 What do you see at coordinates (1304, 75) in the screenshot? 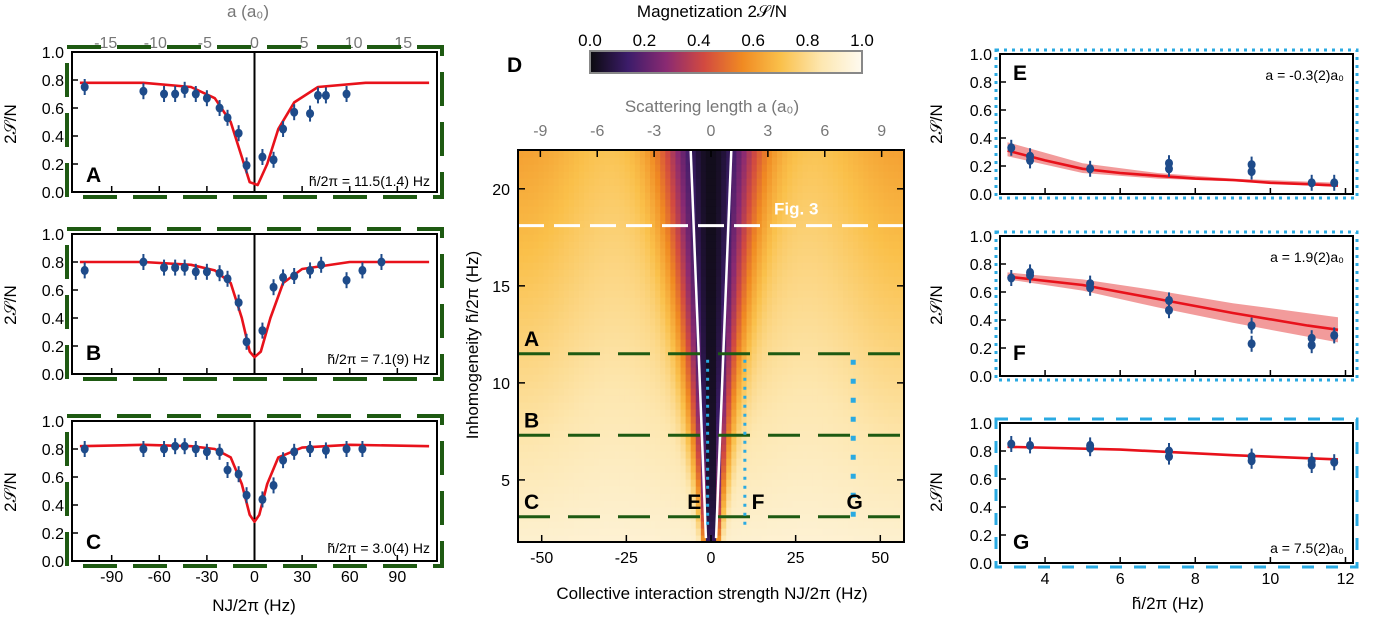
I see `panel-annotation: a = -0.3(2)a₀` at bounding box center [1304, 75].